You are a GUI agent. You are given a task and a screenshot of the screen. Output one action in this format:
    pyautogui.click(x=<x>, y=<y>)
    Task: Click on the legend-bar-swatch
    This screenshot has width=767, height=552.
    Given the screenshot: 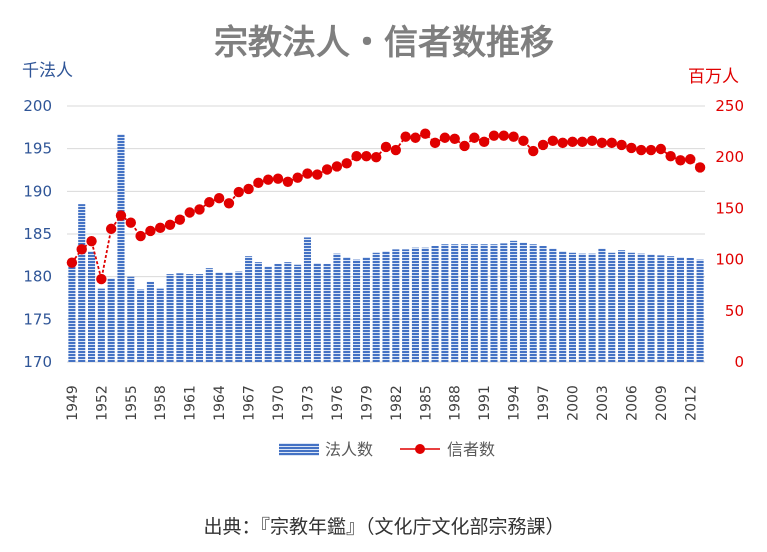 What is the action you would take?
    pyautogui.click(x=299, y=449)
    